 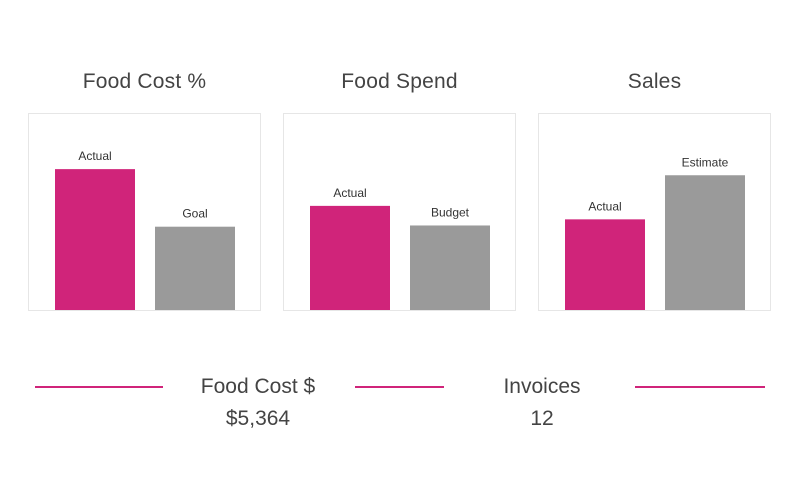 I want to click on bar-label-food-cost-actual: Actual, so click(x=94, y=156).